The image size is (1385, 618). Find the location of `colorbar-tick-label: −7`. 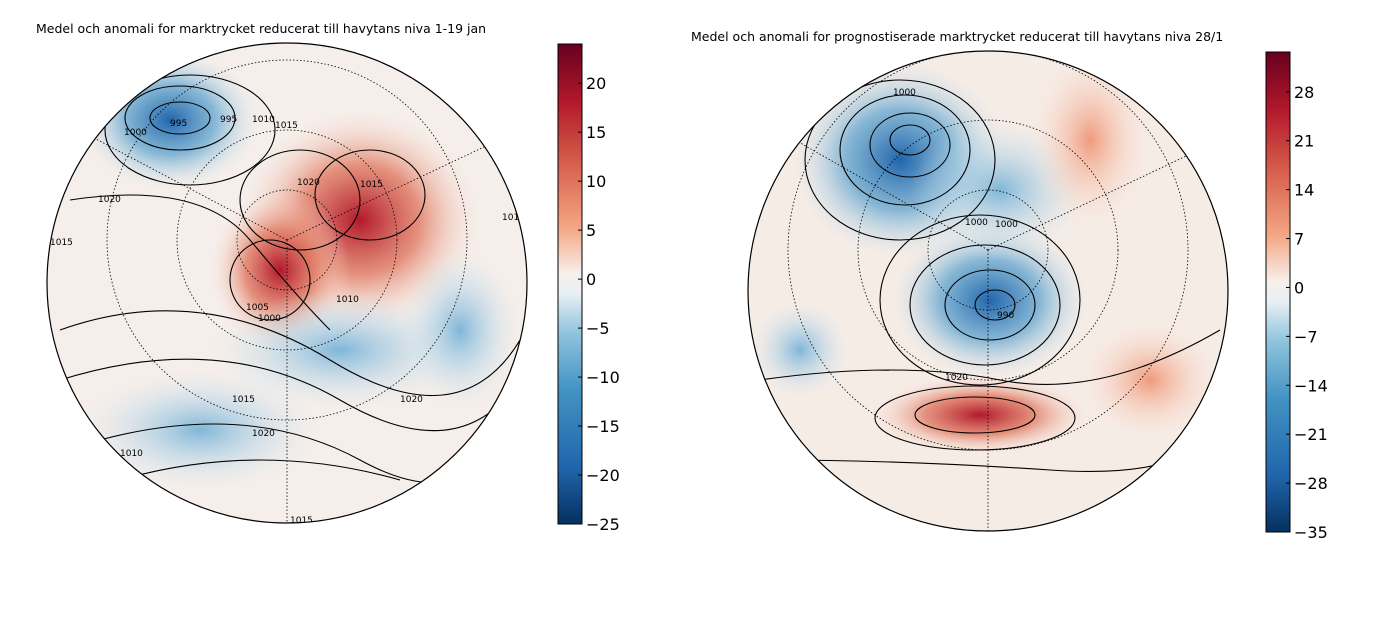

colorbar-tick-label: −7 is located at coordinates (1306, 336).